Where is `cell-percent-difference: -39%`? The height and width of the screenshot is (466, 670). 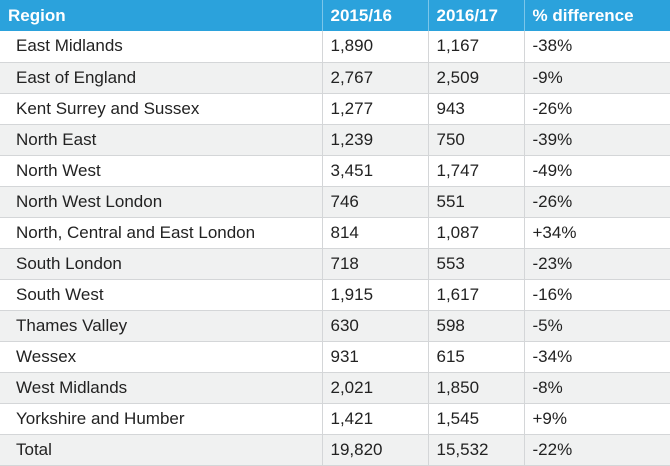
cell-percent-difference: -39% is located at coordinates (596, 140).